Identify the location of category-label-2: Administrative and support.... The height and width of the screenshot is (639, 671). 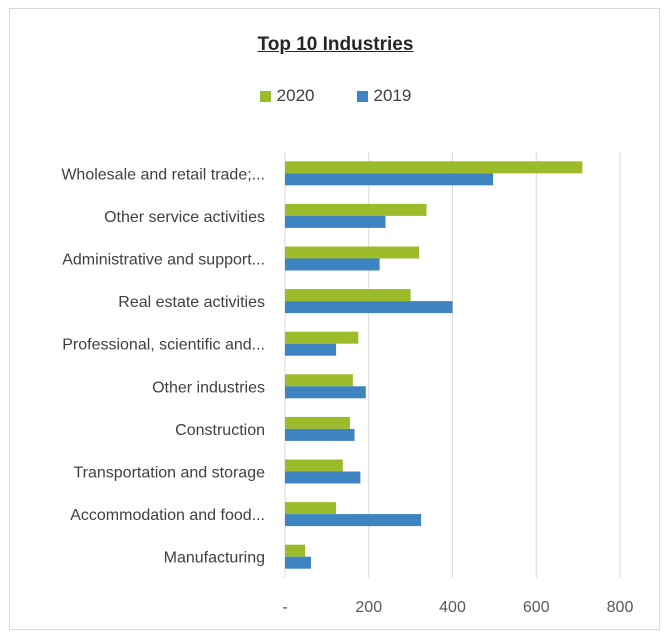
(163, 260).